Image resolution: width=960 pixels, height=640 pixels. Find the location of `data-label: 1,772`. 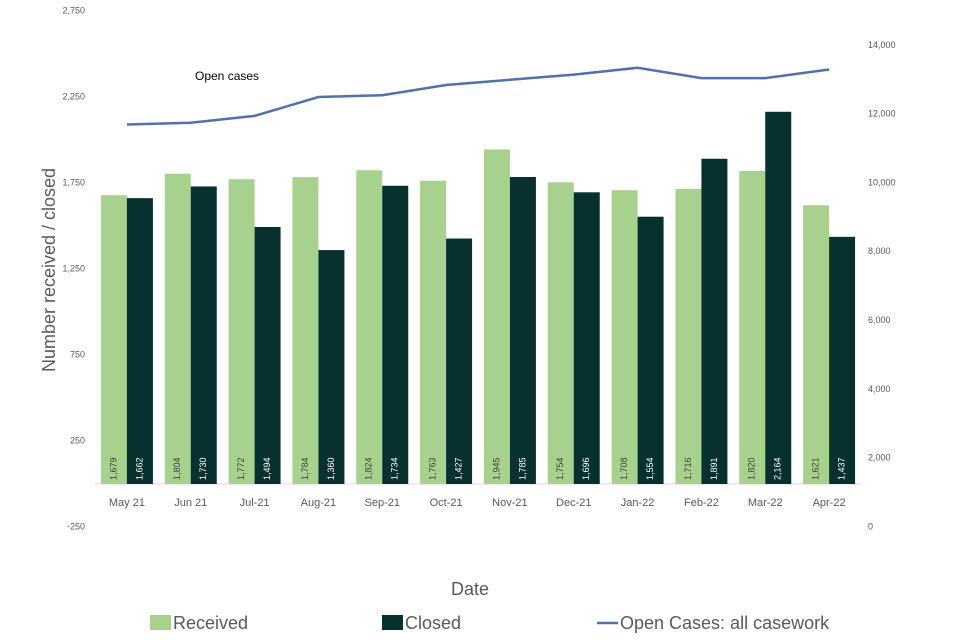

data-label: 1,772 is located at coordinates (241, 468).